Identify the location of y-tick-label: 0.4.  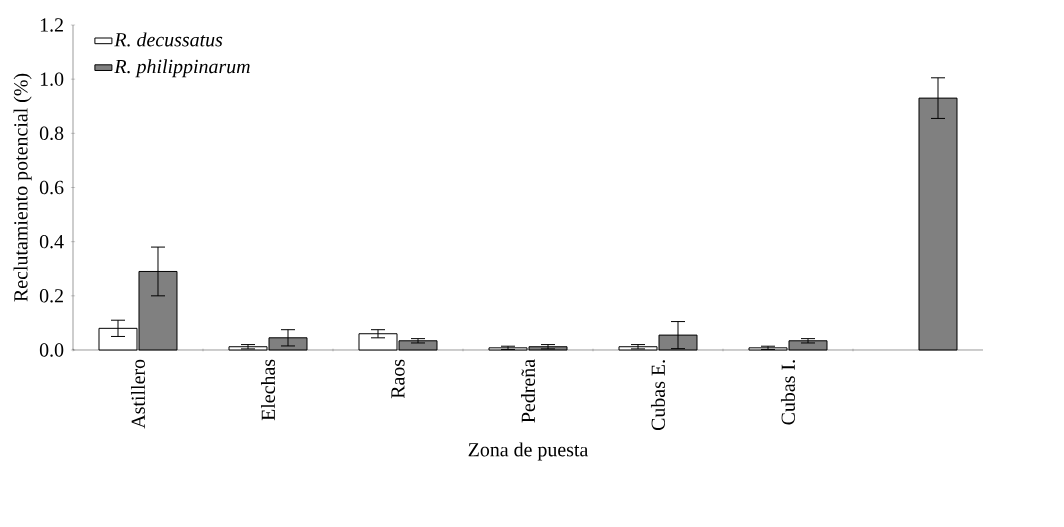
(51, 241).